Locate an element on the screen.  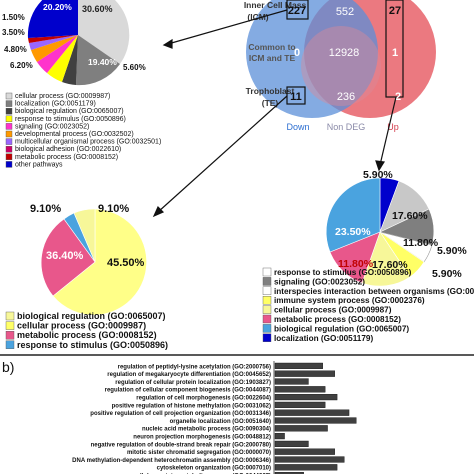
pie-tl-slice-response is located at coordinates (62, 58).